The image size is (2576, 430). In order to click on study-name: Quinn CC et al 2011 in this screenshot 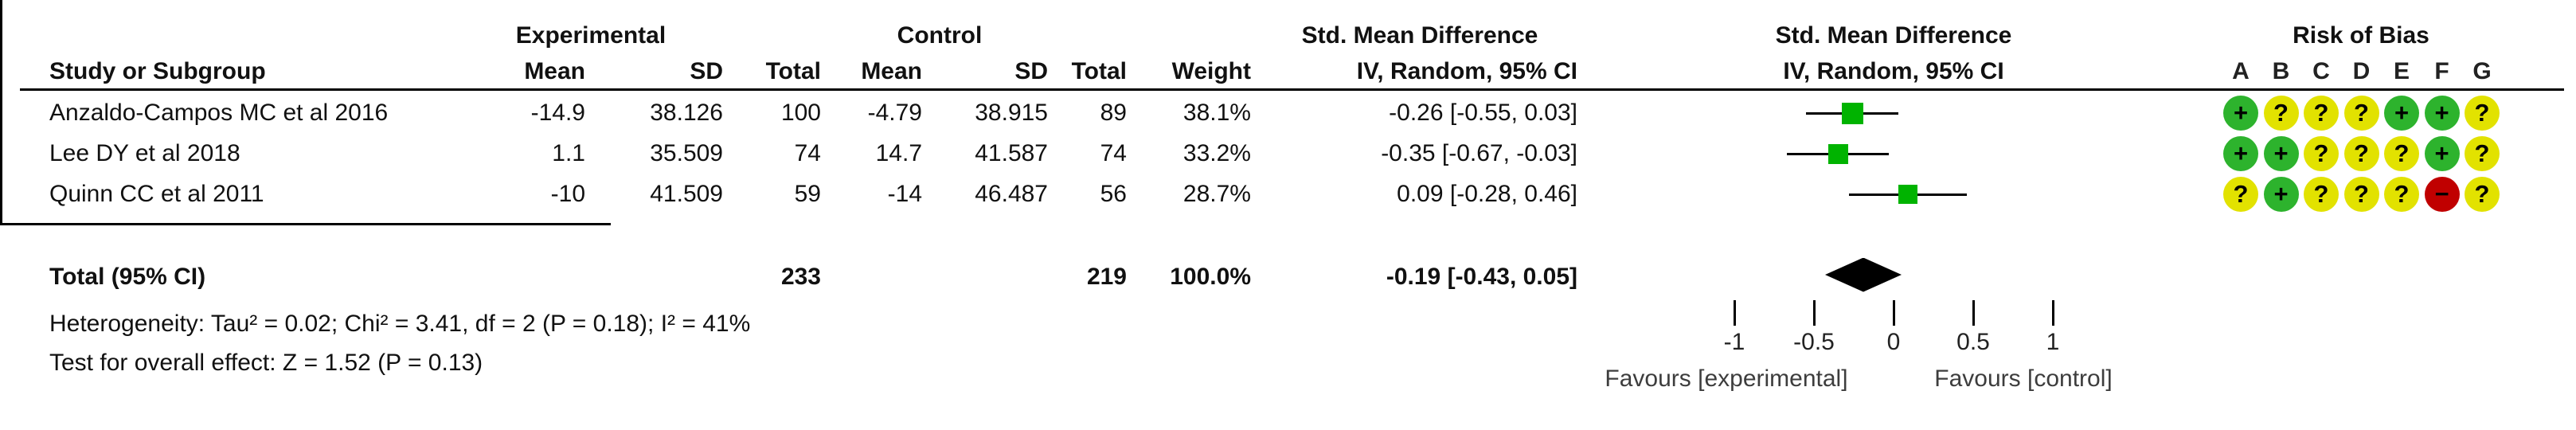, I will do `click(156, 194)`.